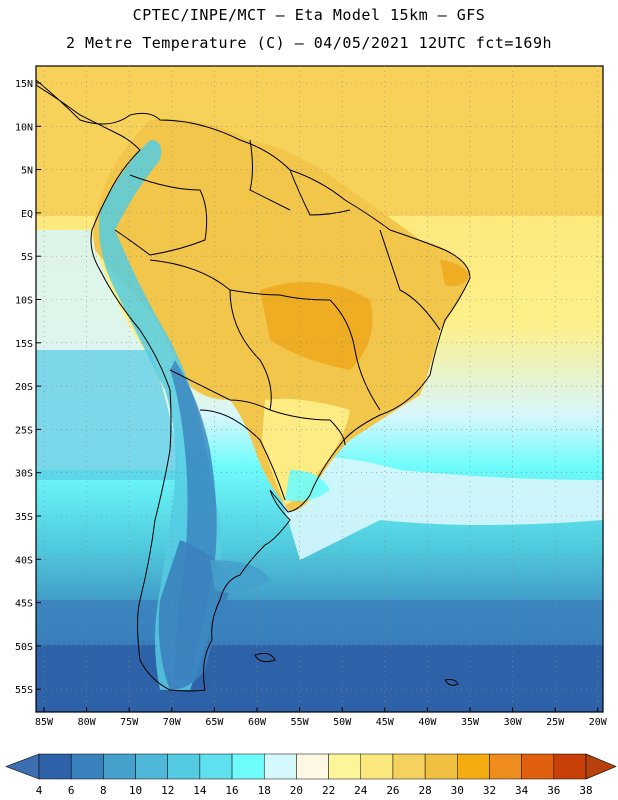  What do you see at coordinates (27, 214) in the screenshot?
I see `lat-label: EQ` at bounding box center [27, 214].